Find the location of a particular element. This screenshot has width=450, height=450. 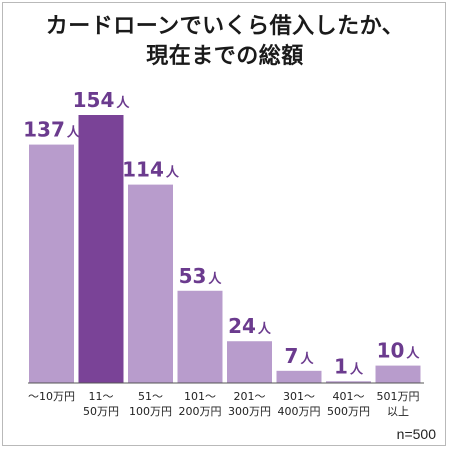

category-tick-label: 11～ is located at coordinates (101, 396).